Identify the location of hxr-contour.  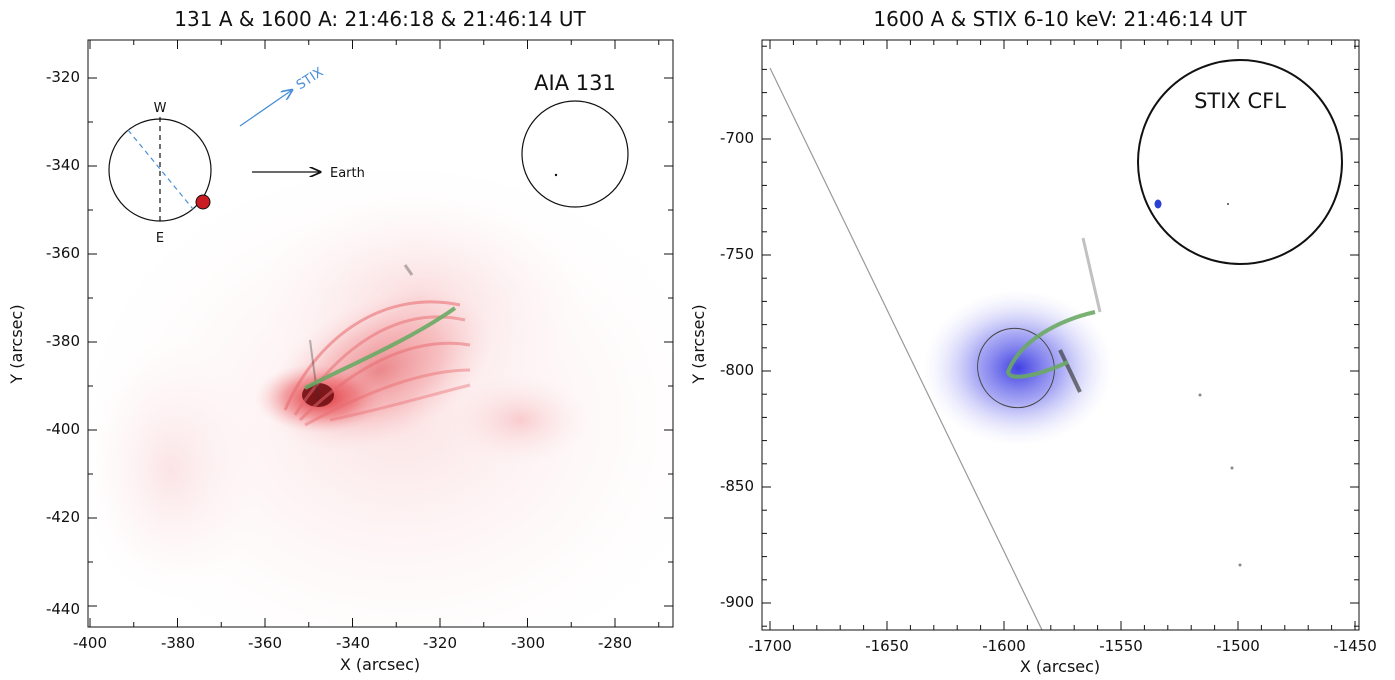
(1016, 368).